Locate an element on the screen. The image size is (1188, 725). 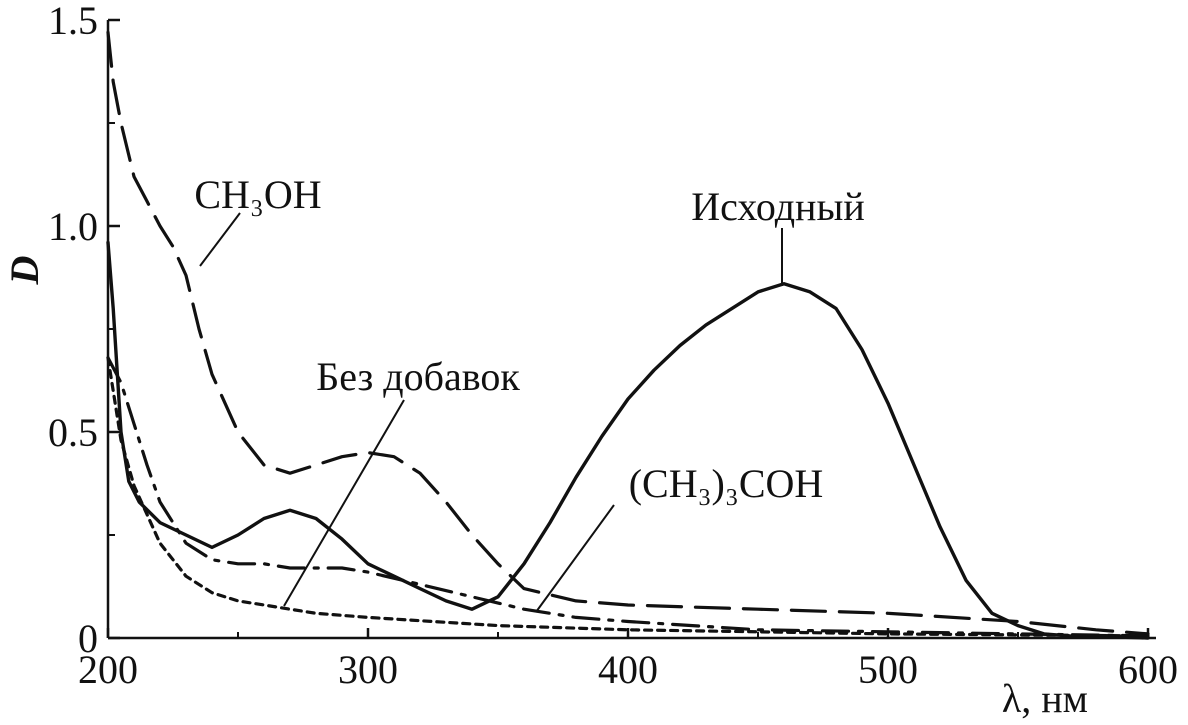
x-tick-label: 500 is located at coordinates (888, 669).